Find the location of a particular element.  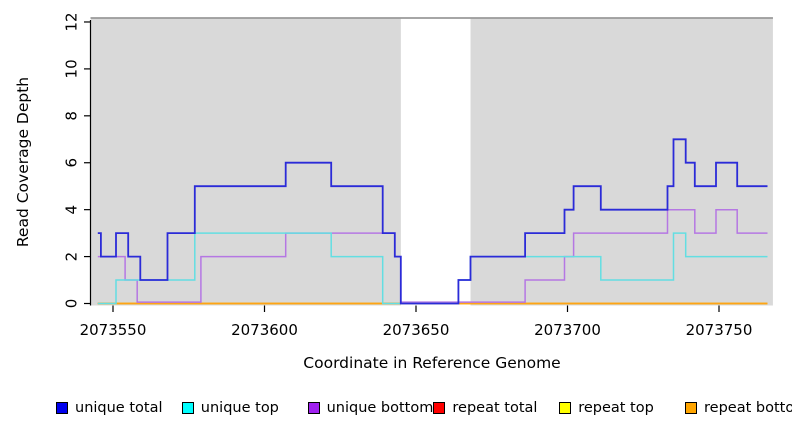

x-tick-label: 2073750 is located at coordinates (719, 330).